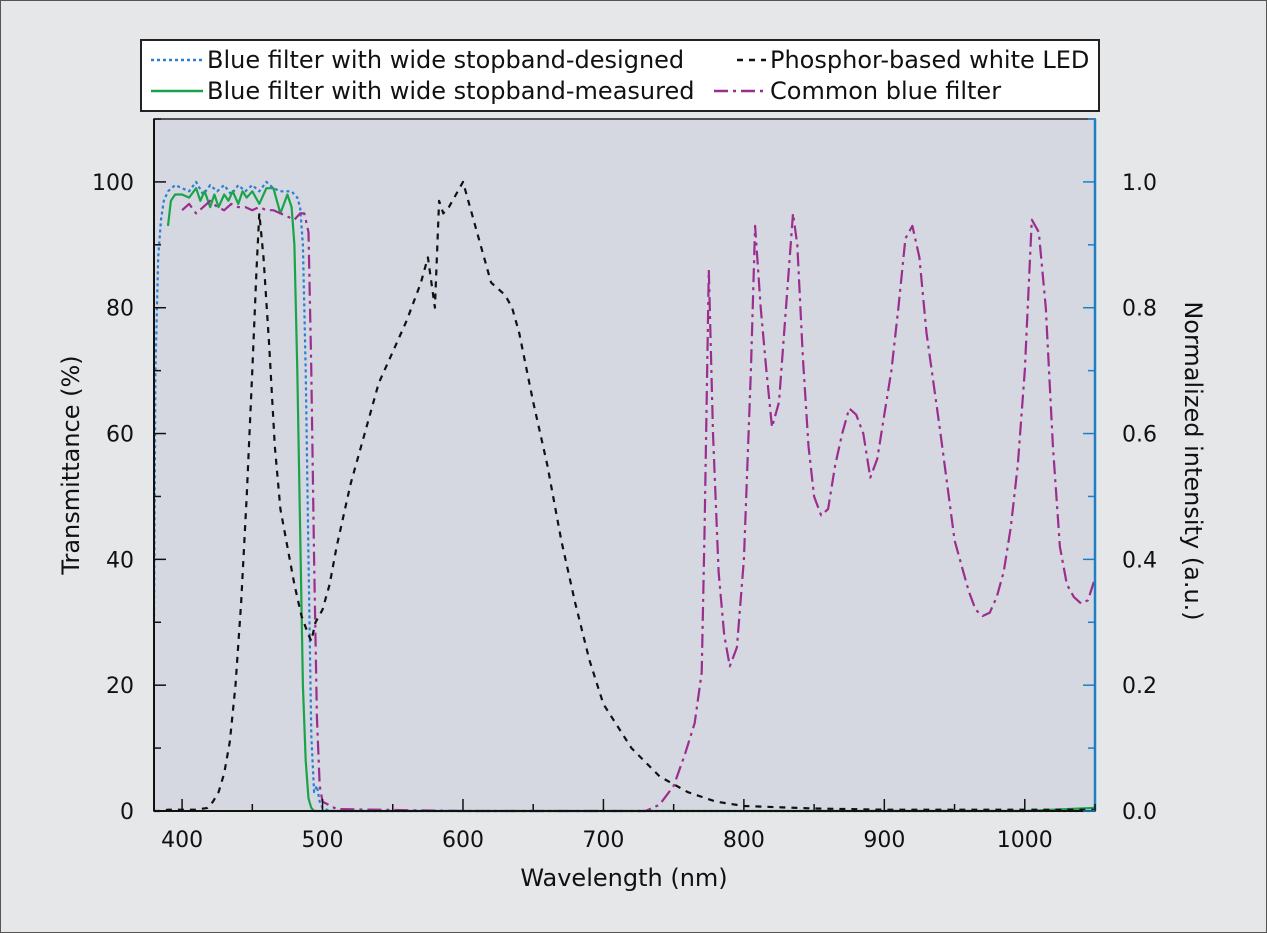  I want to click on y-tick-label: 80, so click(120, 309).